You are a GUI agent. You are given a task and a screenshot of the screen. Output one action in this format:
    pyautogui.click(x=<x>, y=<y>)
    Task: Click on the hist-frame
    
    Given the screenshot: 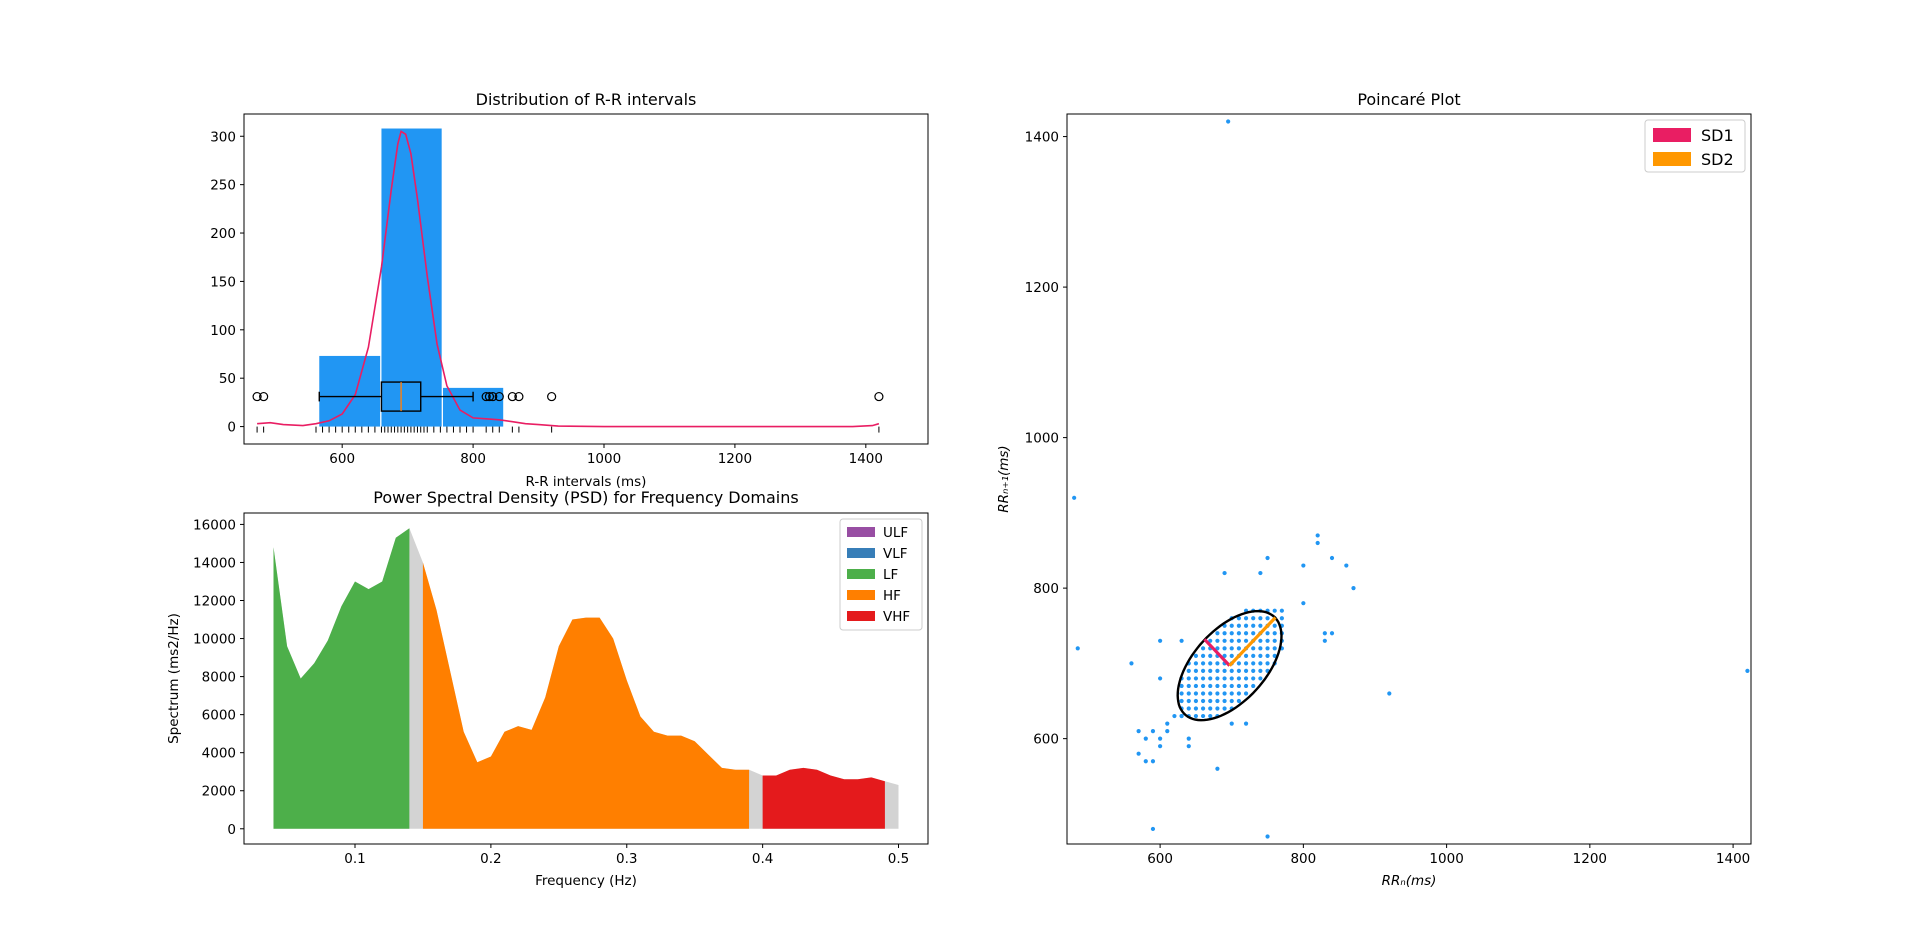 What is the action you would take?
    pyautogui.click(x=586, y=279)
    